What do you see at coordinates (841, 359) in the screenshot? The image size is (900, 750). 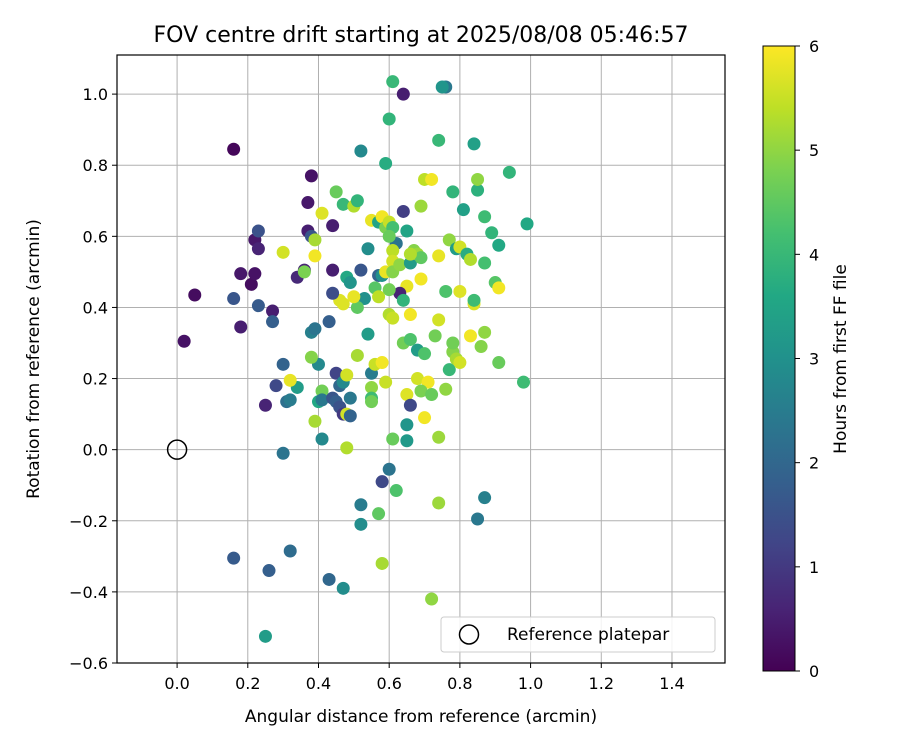 I see `colorbar-label: Hours from first FF file` at bounding box center [841, 359].